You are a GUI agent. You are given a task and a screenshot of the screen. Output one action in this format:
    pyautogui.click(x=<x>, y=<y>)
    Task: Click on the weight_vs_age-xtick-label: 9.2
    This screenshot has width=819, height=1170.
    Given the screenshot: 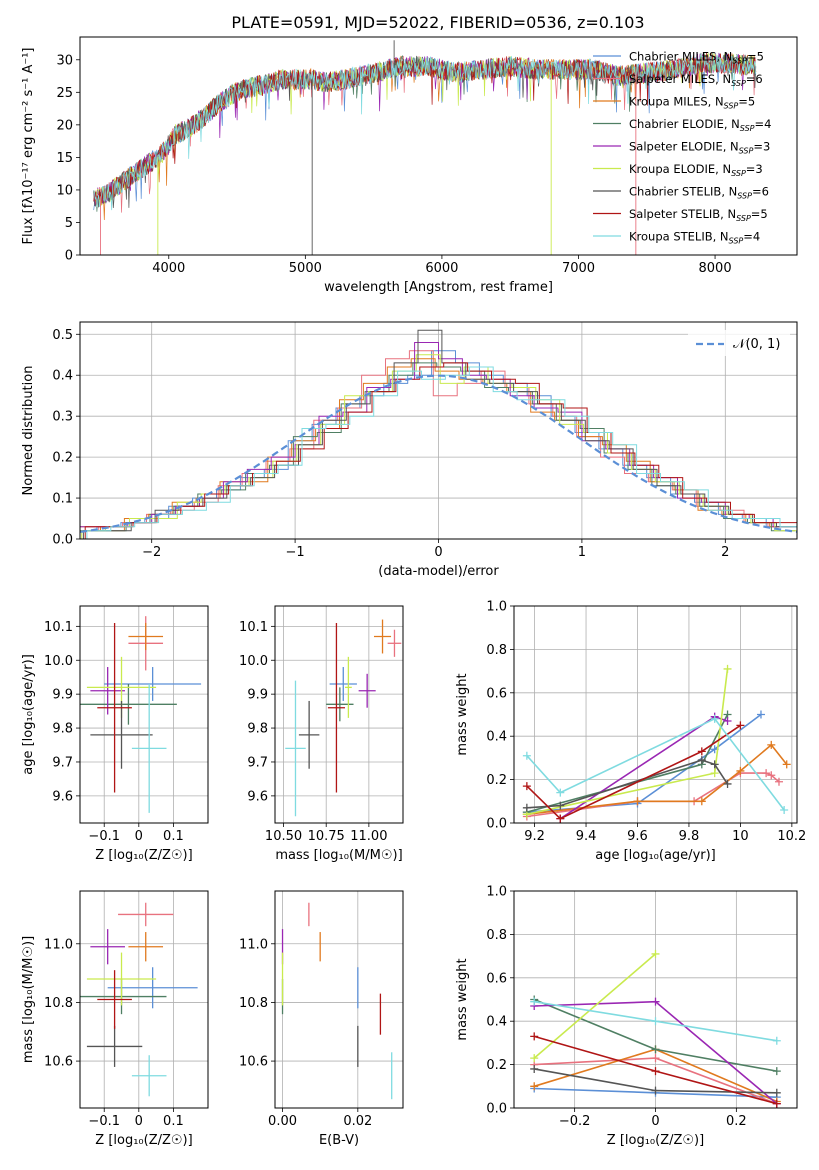 What is the action you would take?
    pyautogui.click(x=534, y=836)
    